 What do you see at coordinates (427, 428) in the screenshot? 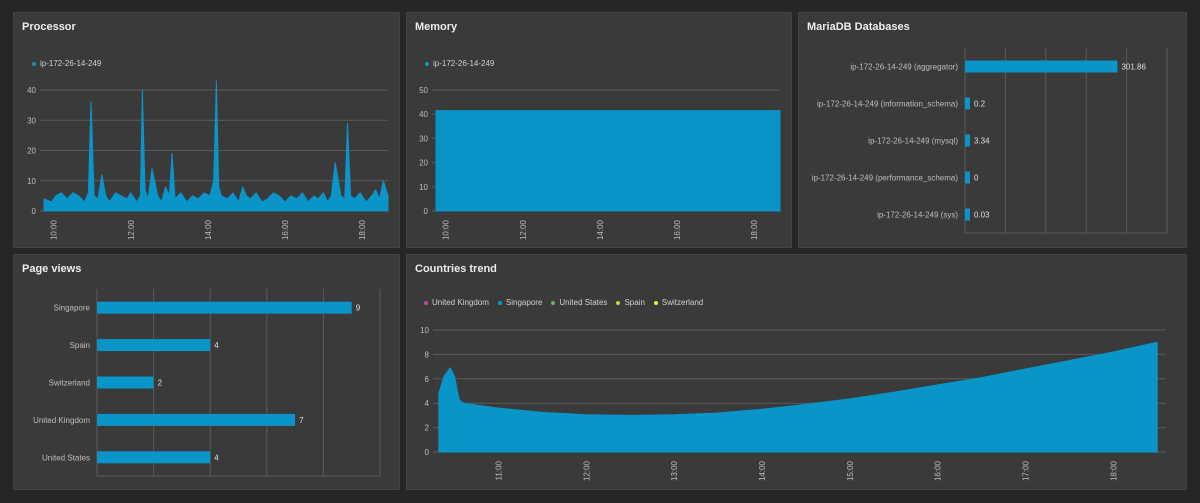
I see `y-tick-label: 2` at bounding box center [427, 428].